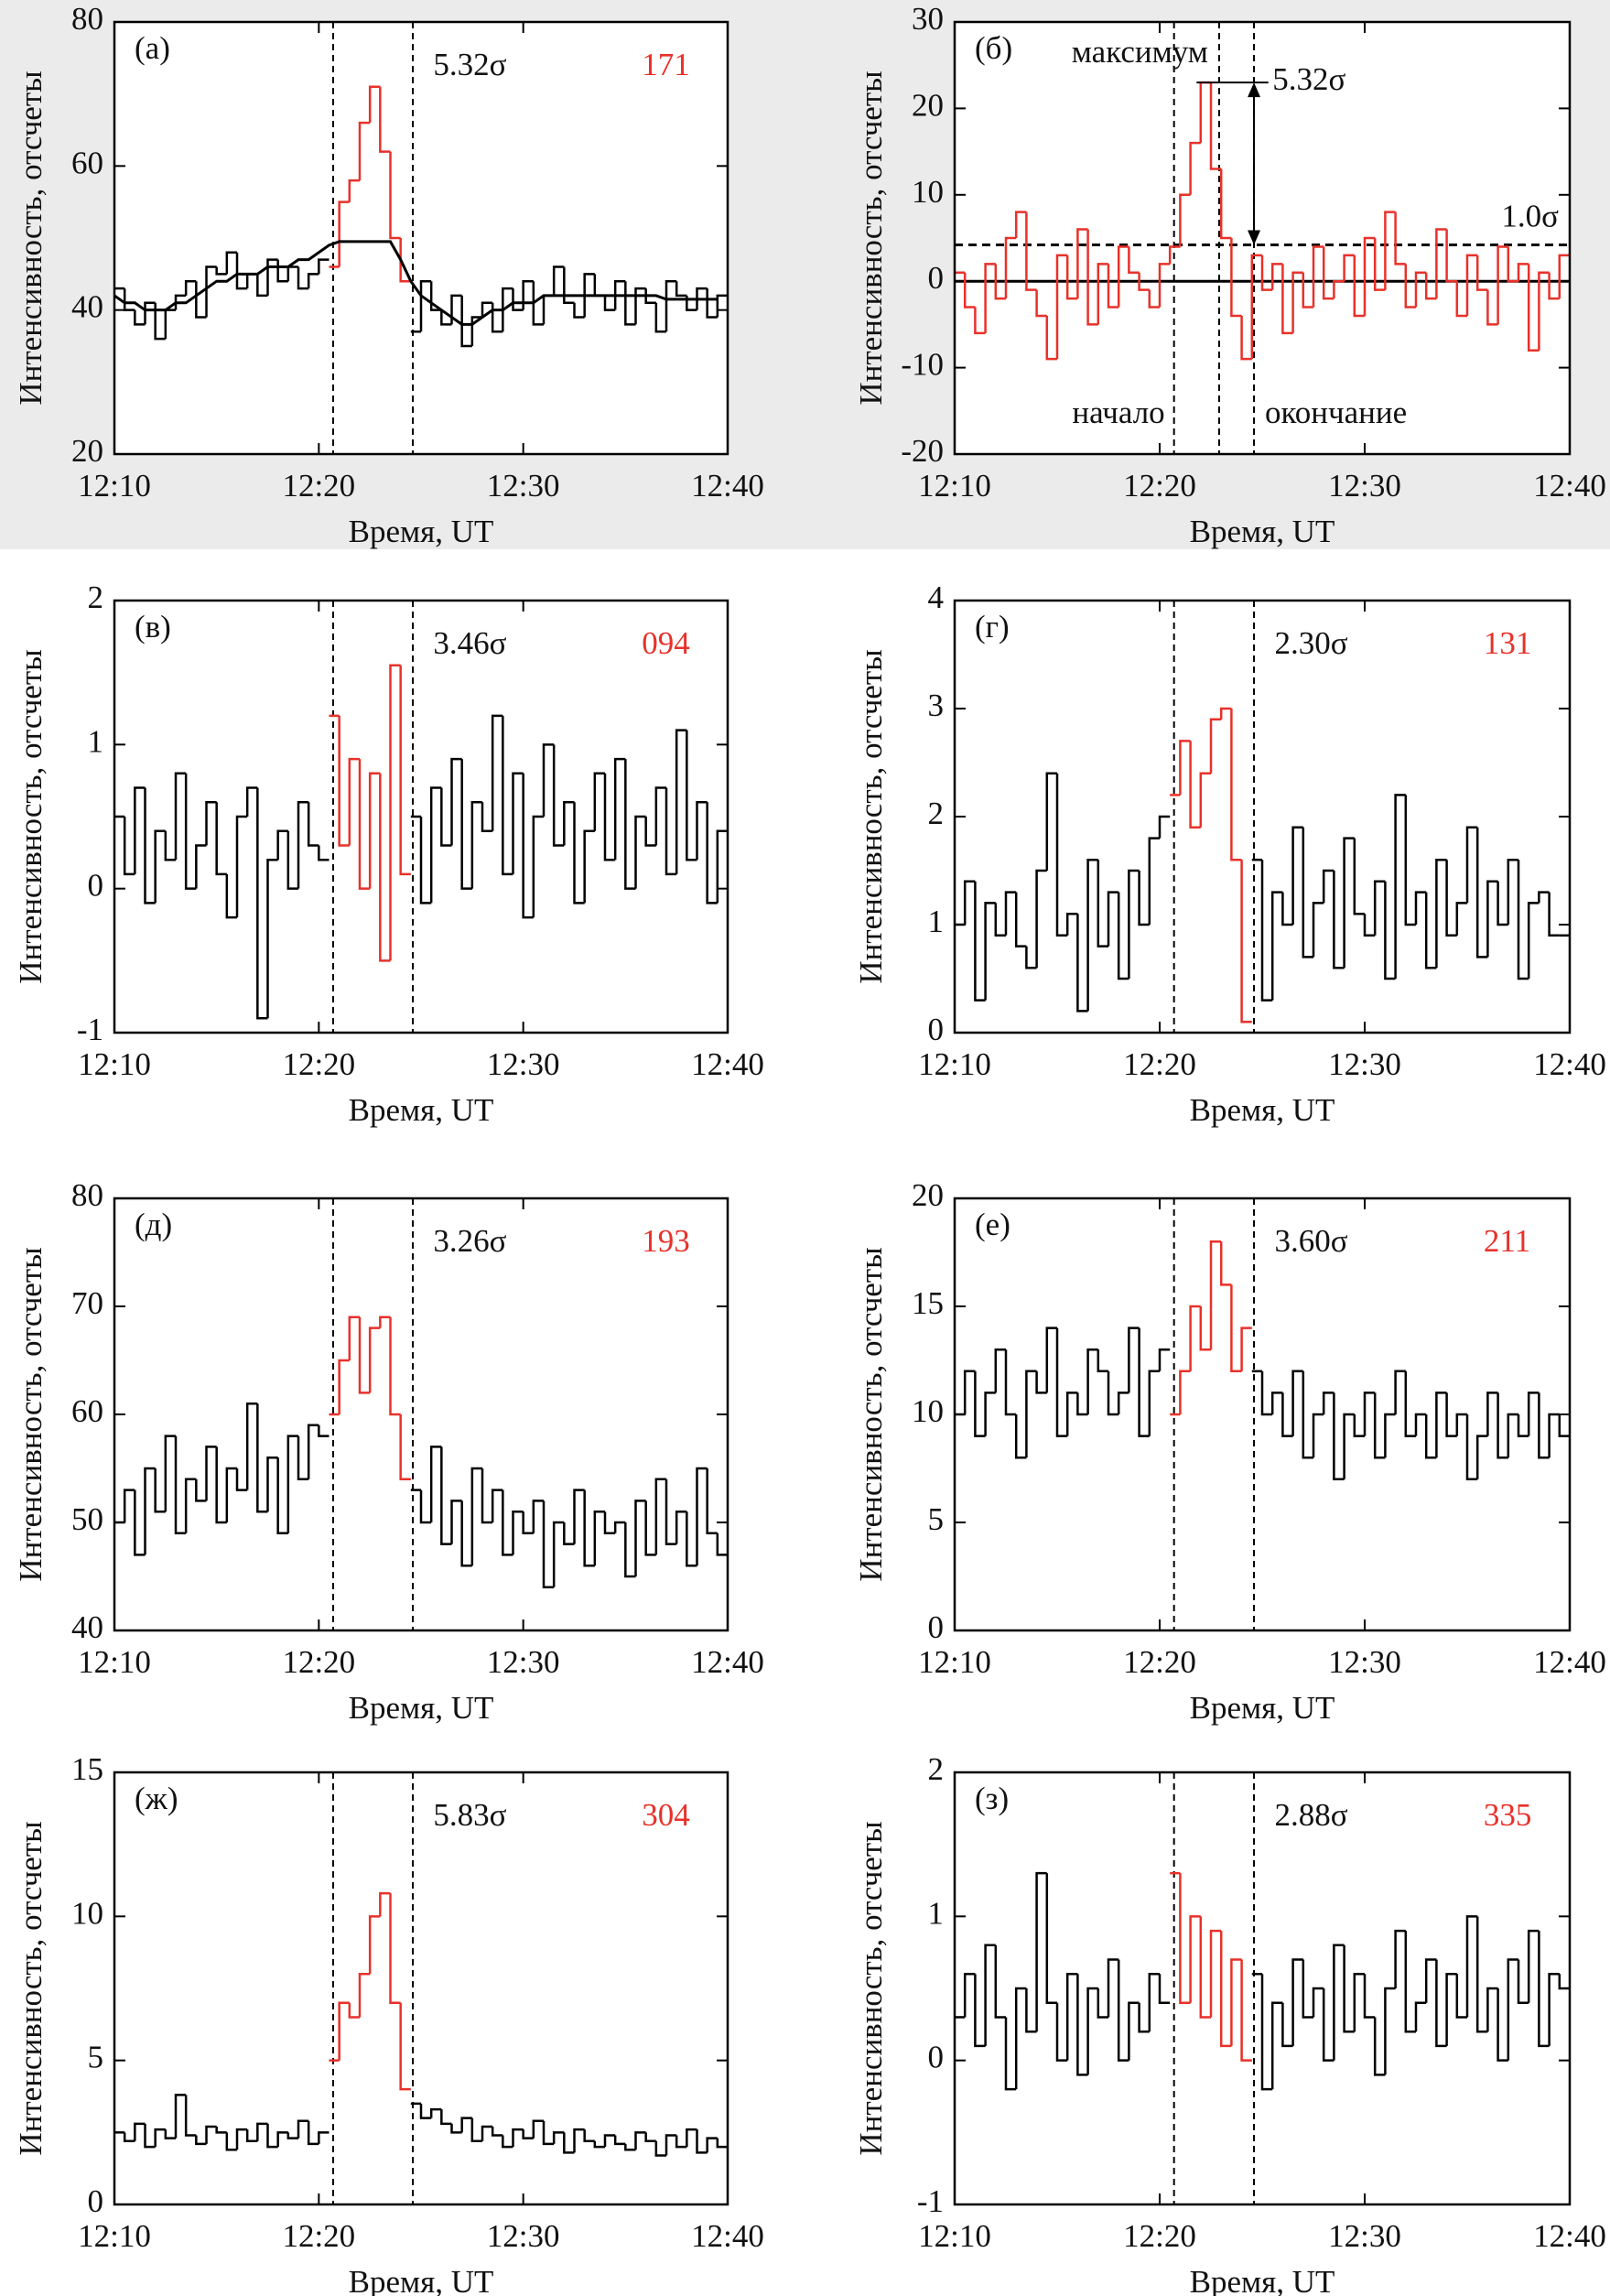 The height and width of the screenshot is (2296, 1610). I want to click on plot-area, so click(1262, 238).